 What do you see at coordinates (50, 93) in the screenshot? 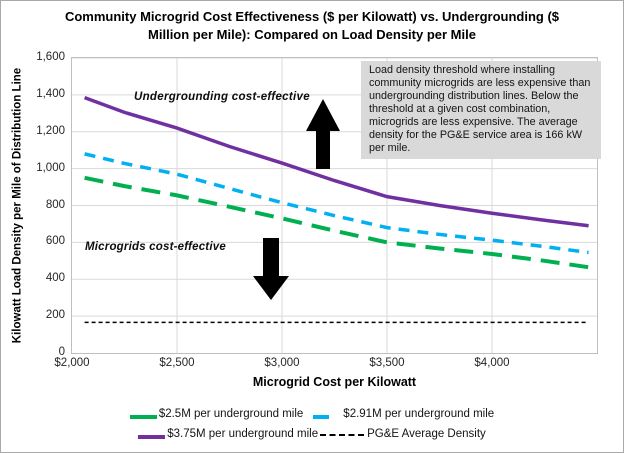
I see `y-tick-label: 1,400` at bounding box center [50, 93].